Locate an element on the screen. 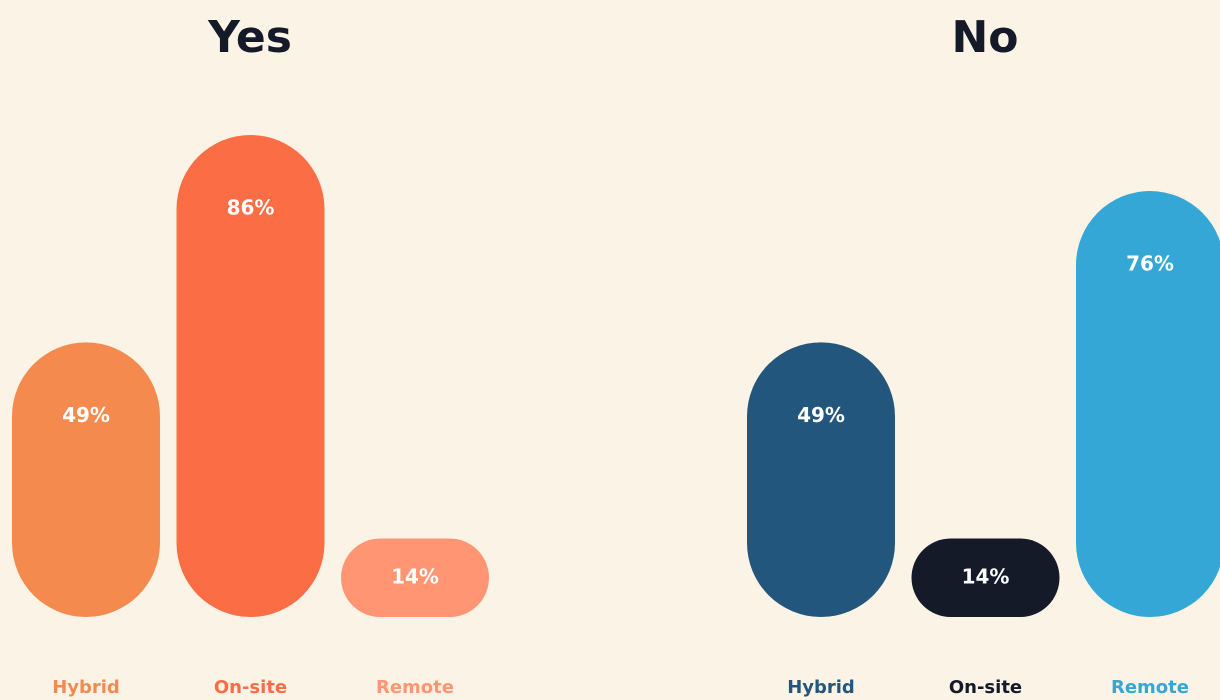 The width and height of the screenshot is (1220, 700). value-label: 86% is located at coordinates (251, 208).